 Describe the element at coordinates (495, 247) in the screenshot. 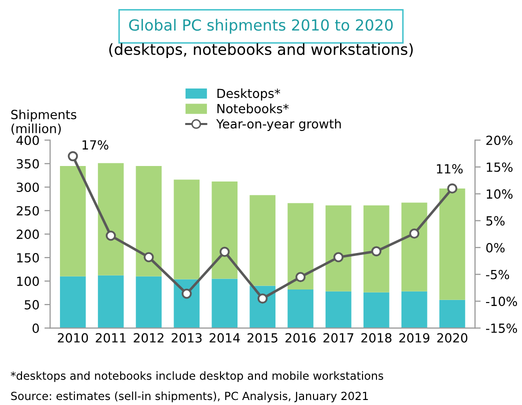

I see `y2-tick-label: 0%` at that location.